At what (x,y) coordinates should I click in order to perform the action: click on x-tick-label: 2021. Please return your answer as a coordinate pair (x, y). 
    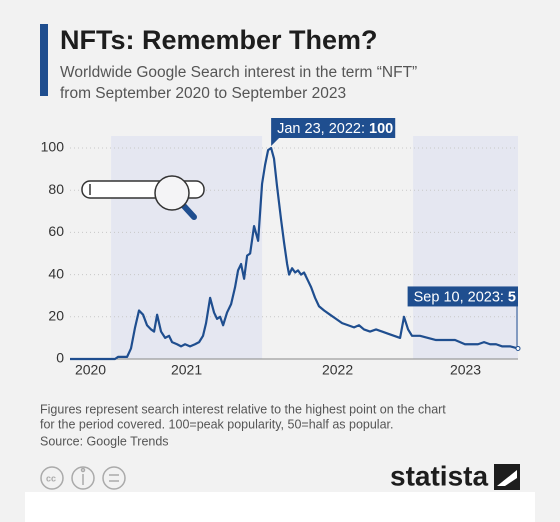
    Looking at the image, I should click on (186, 370).